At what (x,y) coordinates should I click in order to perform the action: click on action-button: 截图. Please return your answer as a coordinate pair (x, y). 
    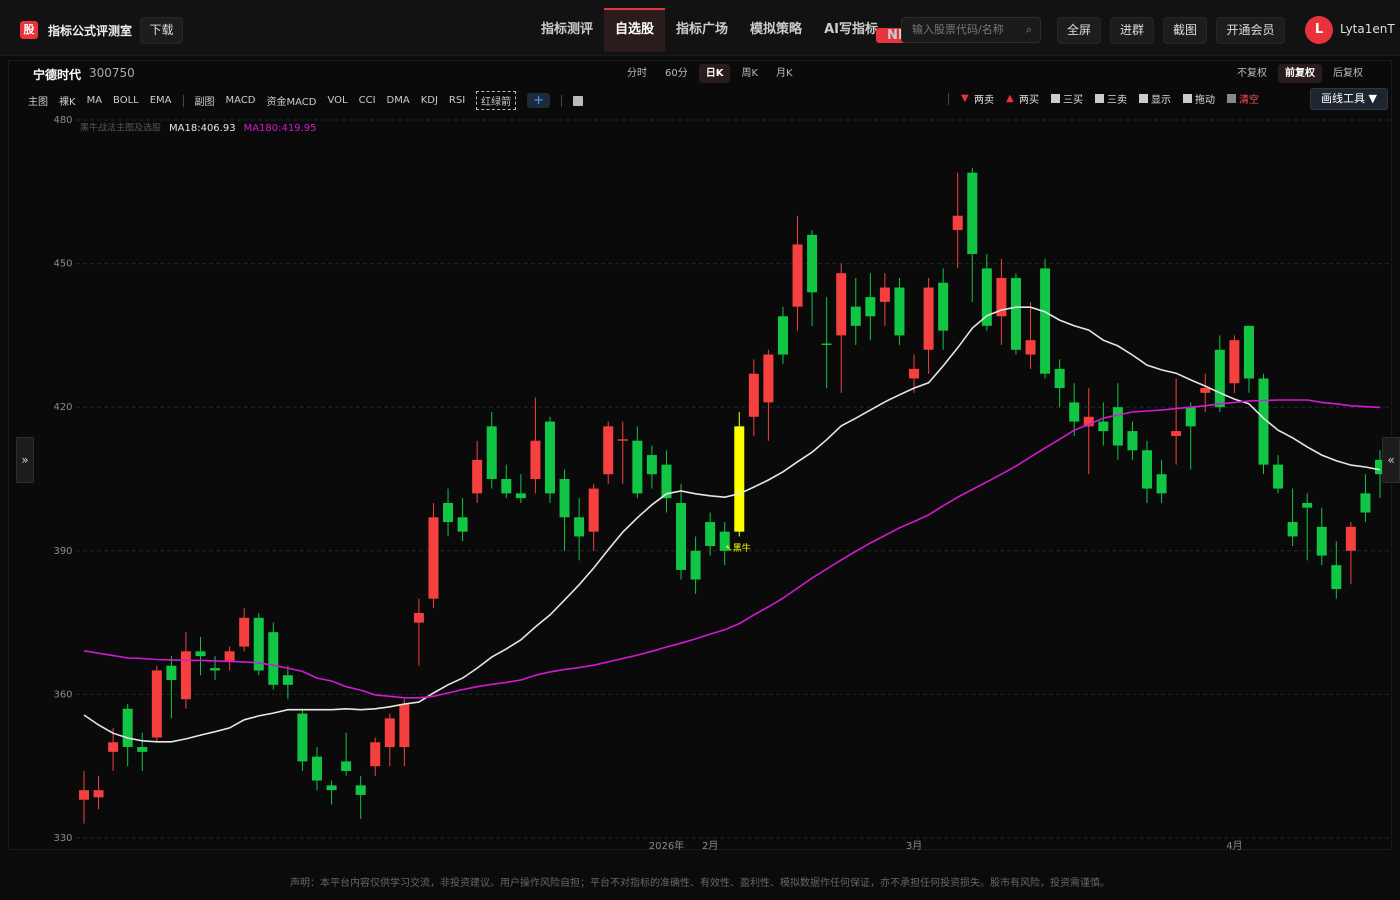
    Looking at the image, I should click on (1185, 30).